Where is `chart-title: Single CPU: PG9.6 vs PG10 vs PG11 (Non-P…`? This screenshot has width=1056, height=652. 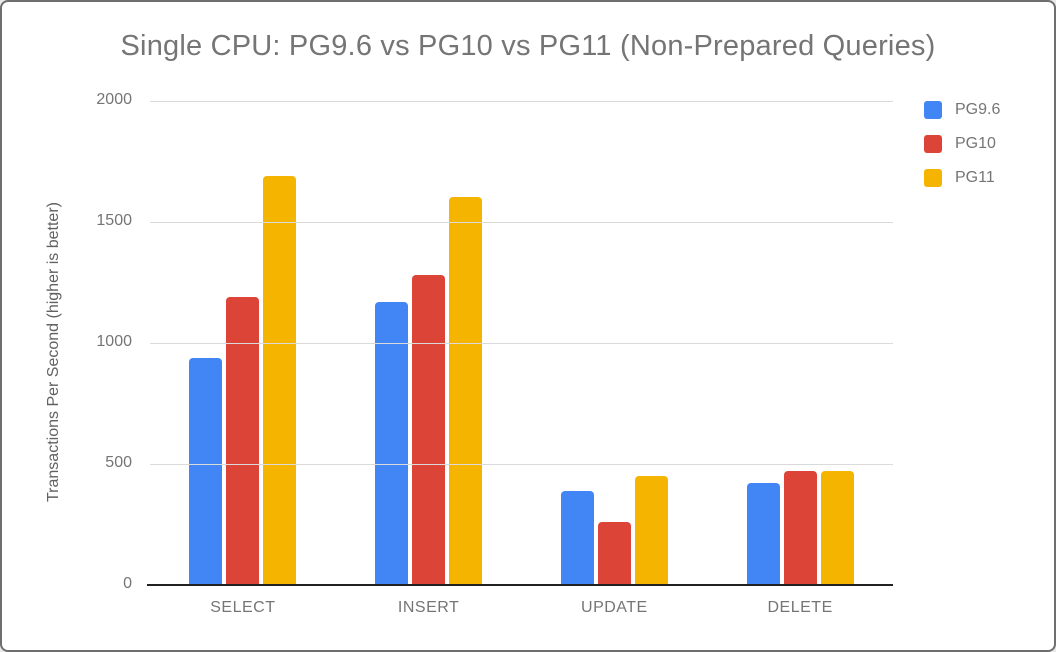 chart-title: Single CPU: PG9.6 vs PG10 vs PG11 (Non-P… is located at coordinates (528, 46).